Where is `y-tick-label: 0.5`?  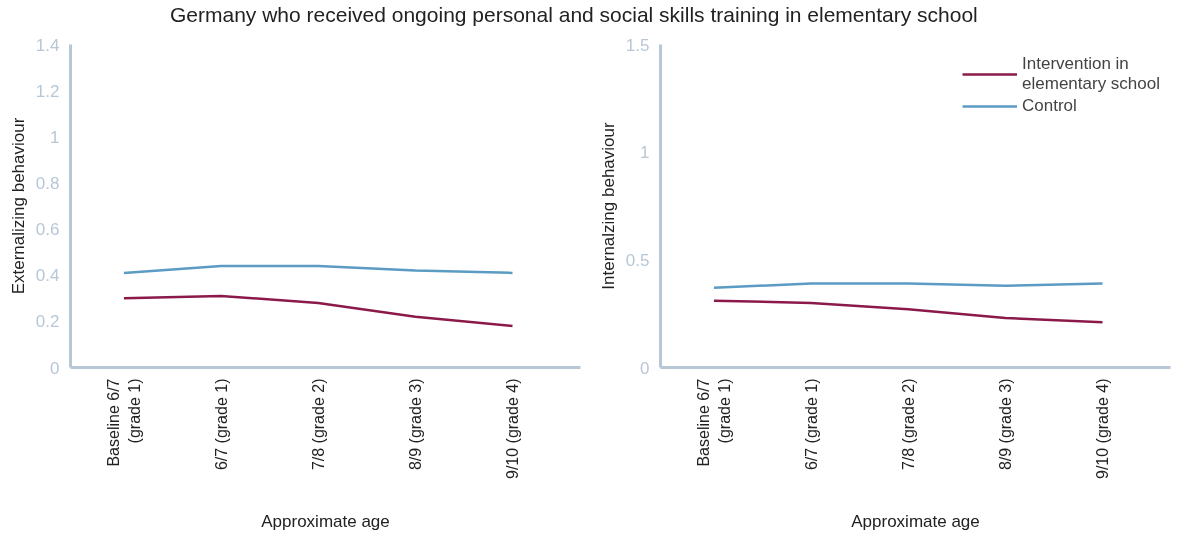 y-tick-label: 0.5 is located at coordinates (637, 260).